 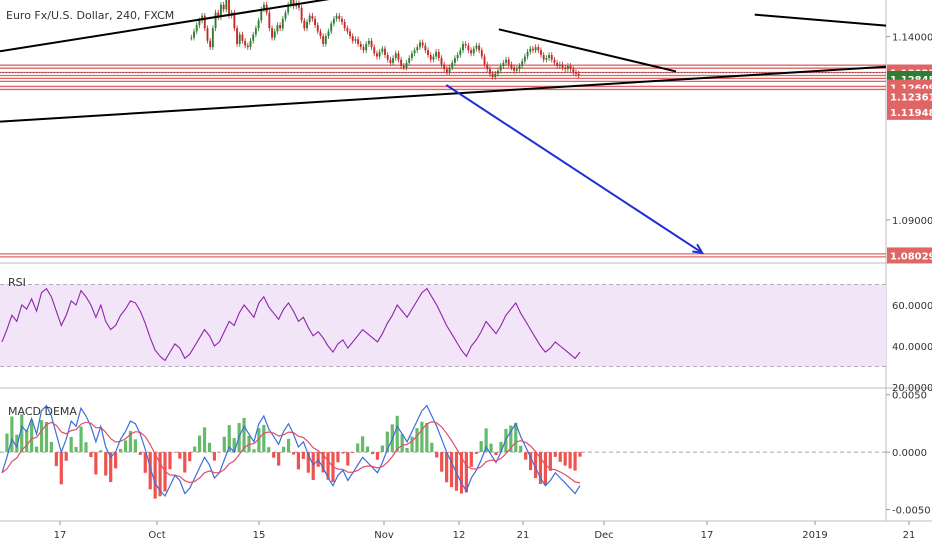 I want to click on macd-tick-label: 0.0050, so click(x=909, y=396).